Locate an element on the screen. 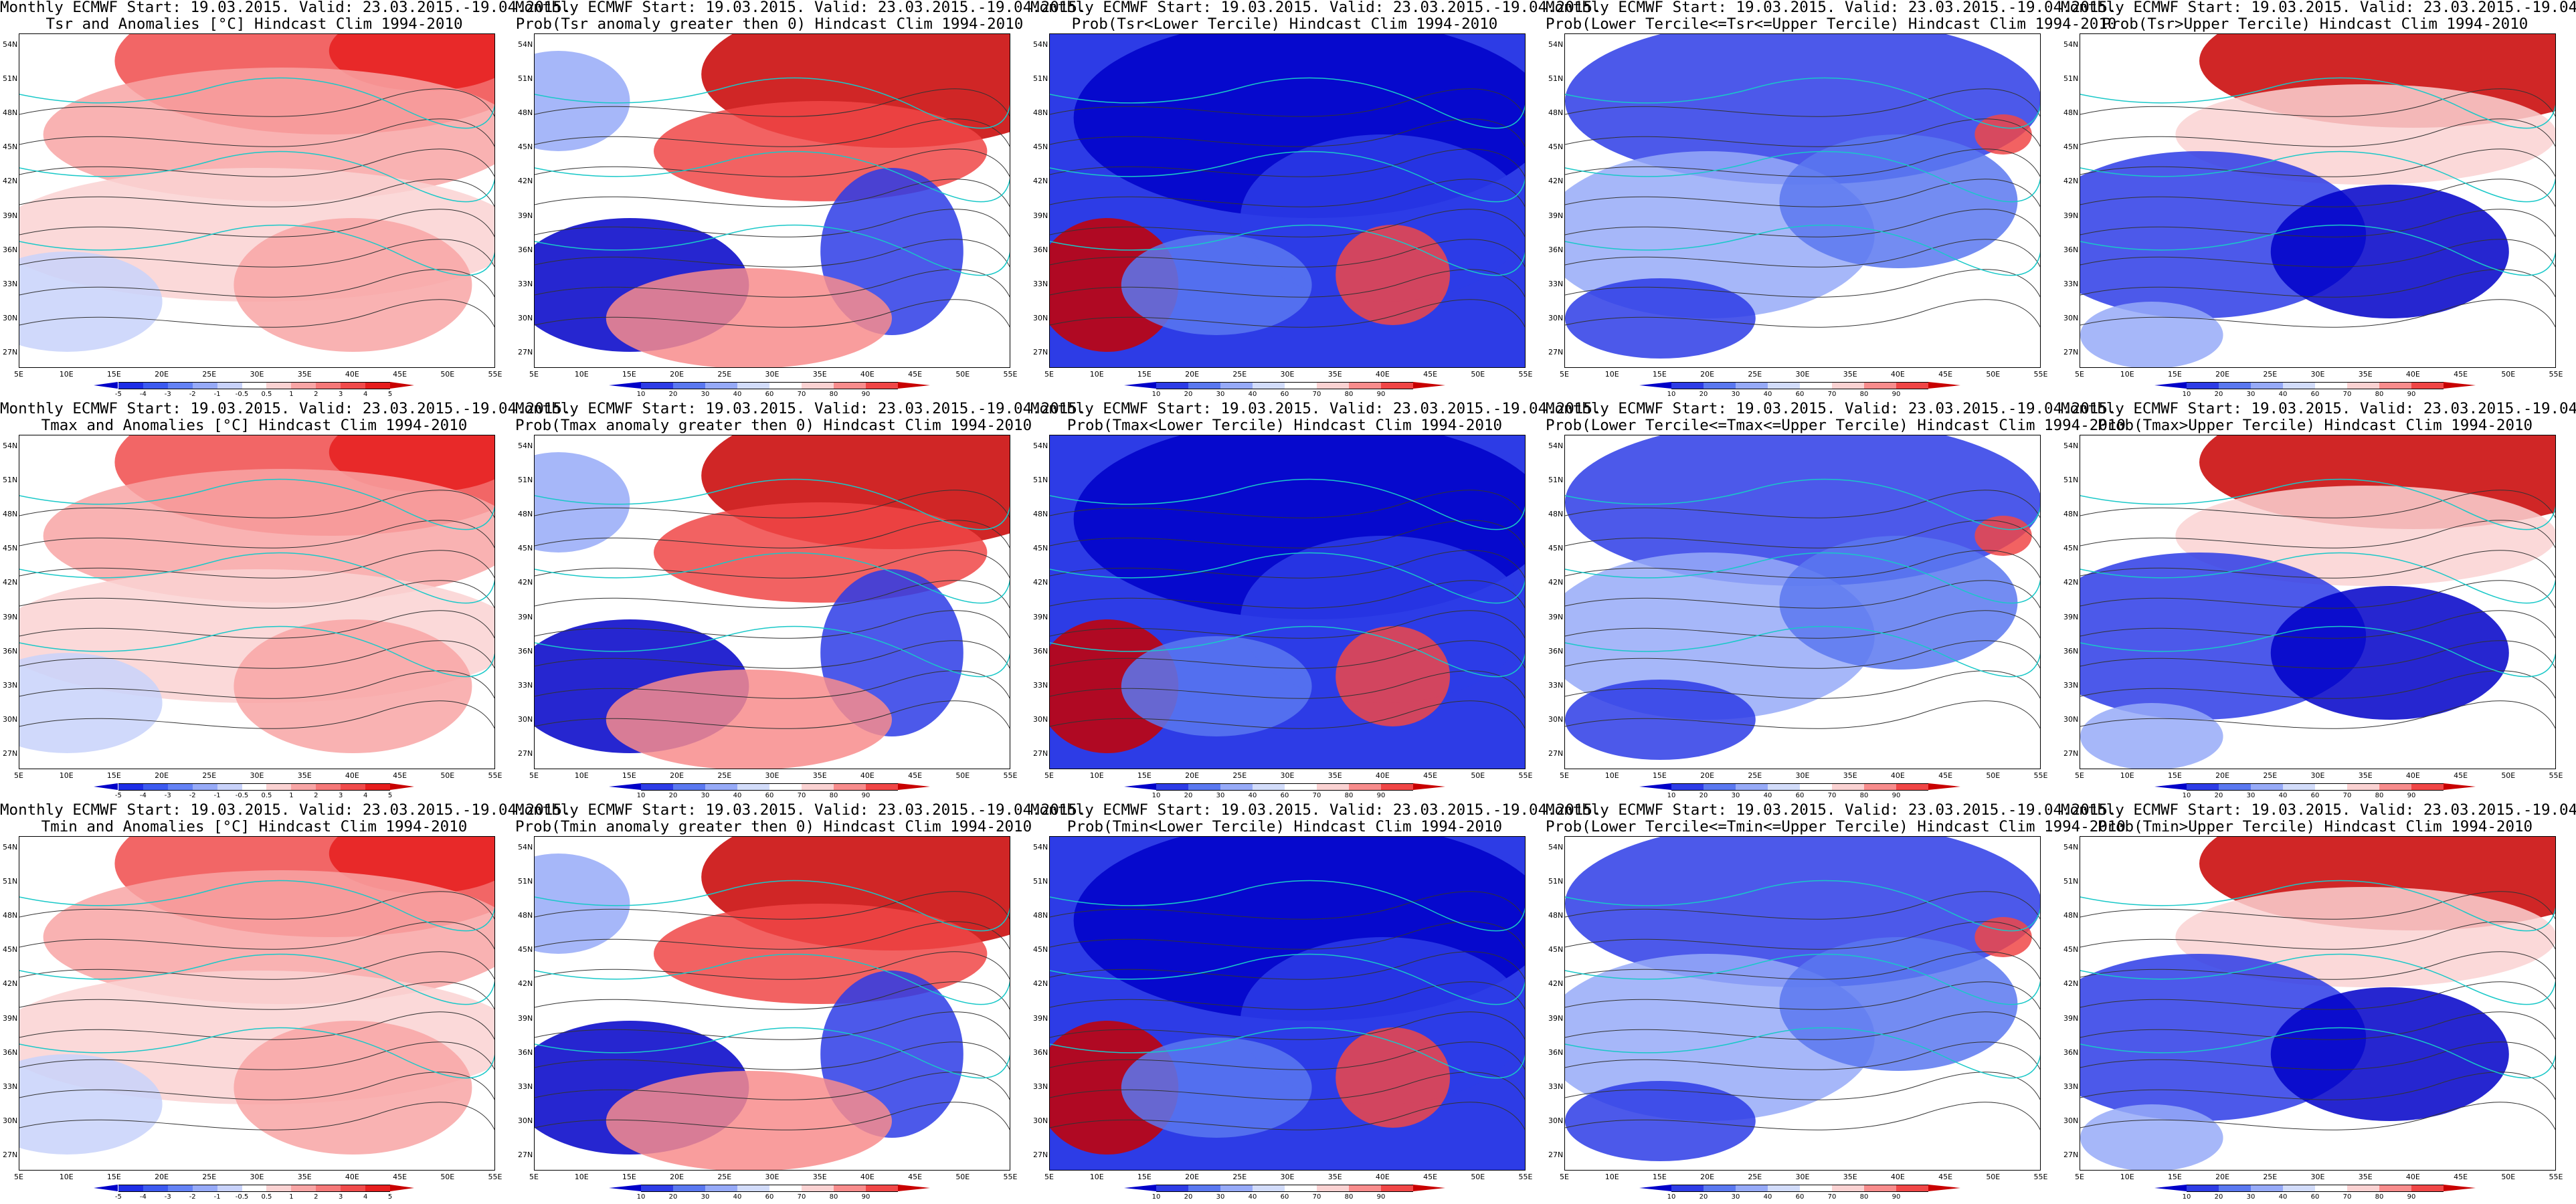 Image resolution: width=2576 pixels, height=1204 pixels. colorbar-tick-label: -1 is located at coordinates (217, 795).